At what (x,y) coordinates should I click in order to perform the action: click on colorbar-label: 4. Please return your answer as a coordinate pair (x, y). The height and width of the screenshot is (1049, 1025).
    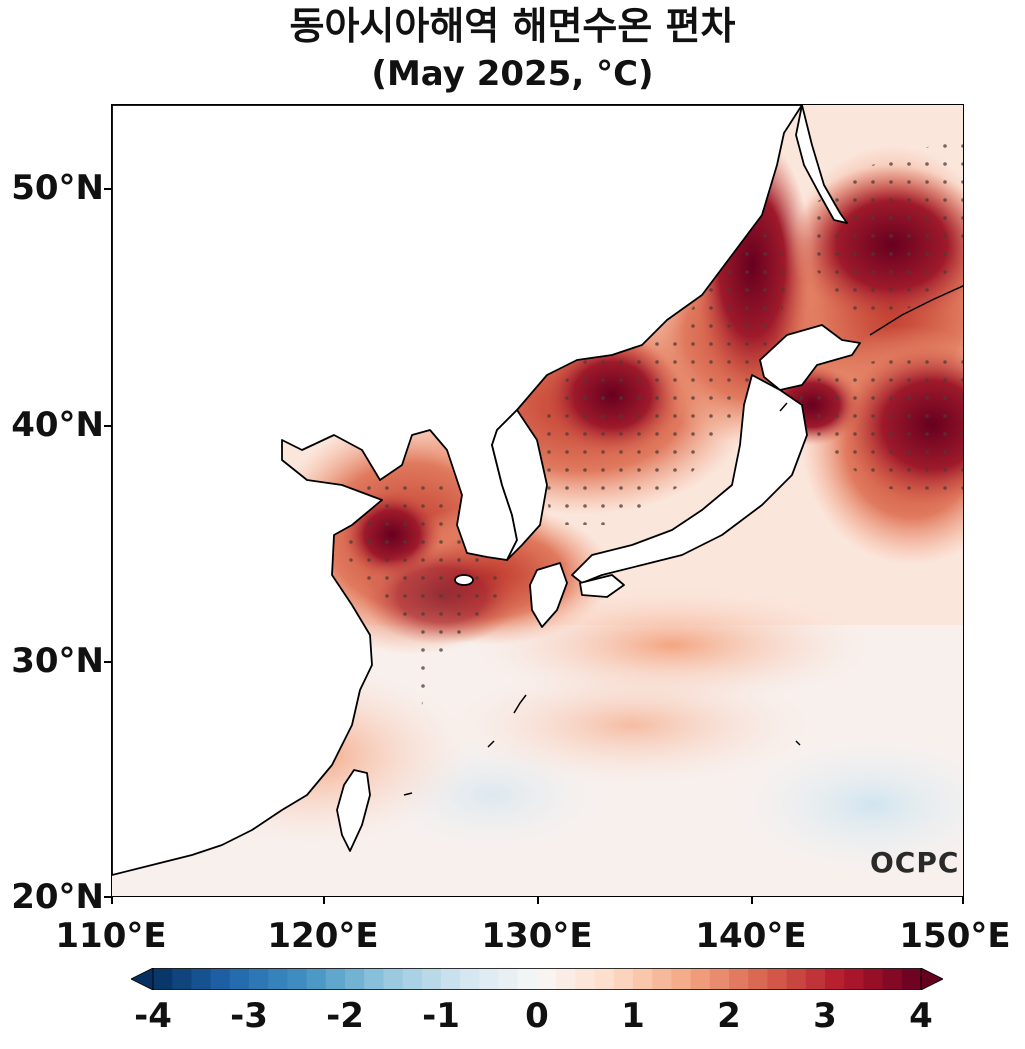
    Looking at the image, I should click on (921, 1016).